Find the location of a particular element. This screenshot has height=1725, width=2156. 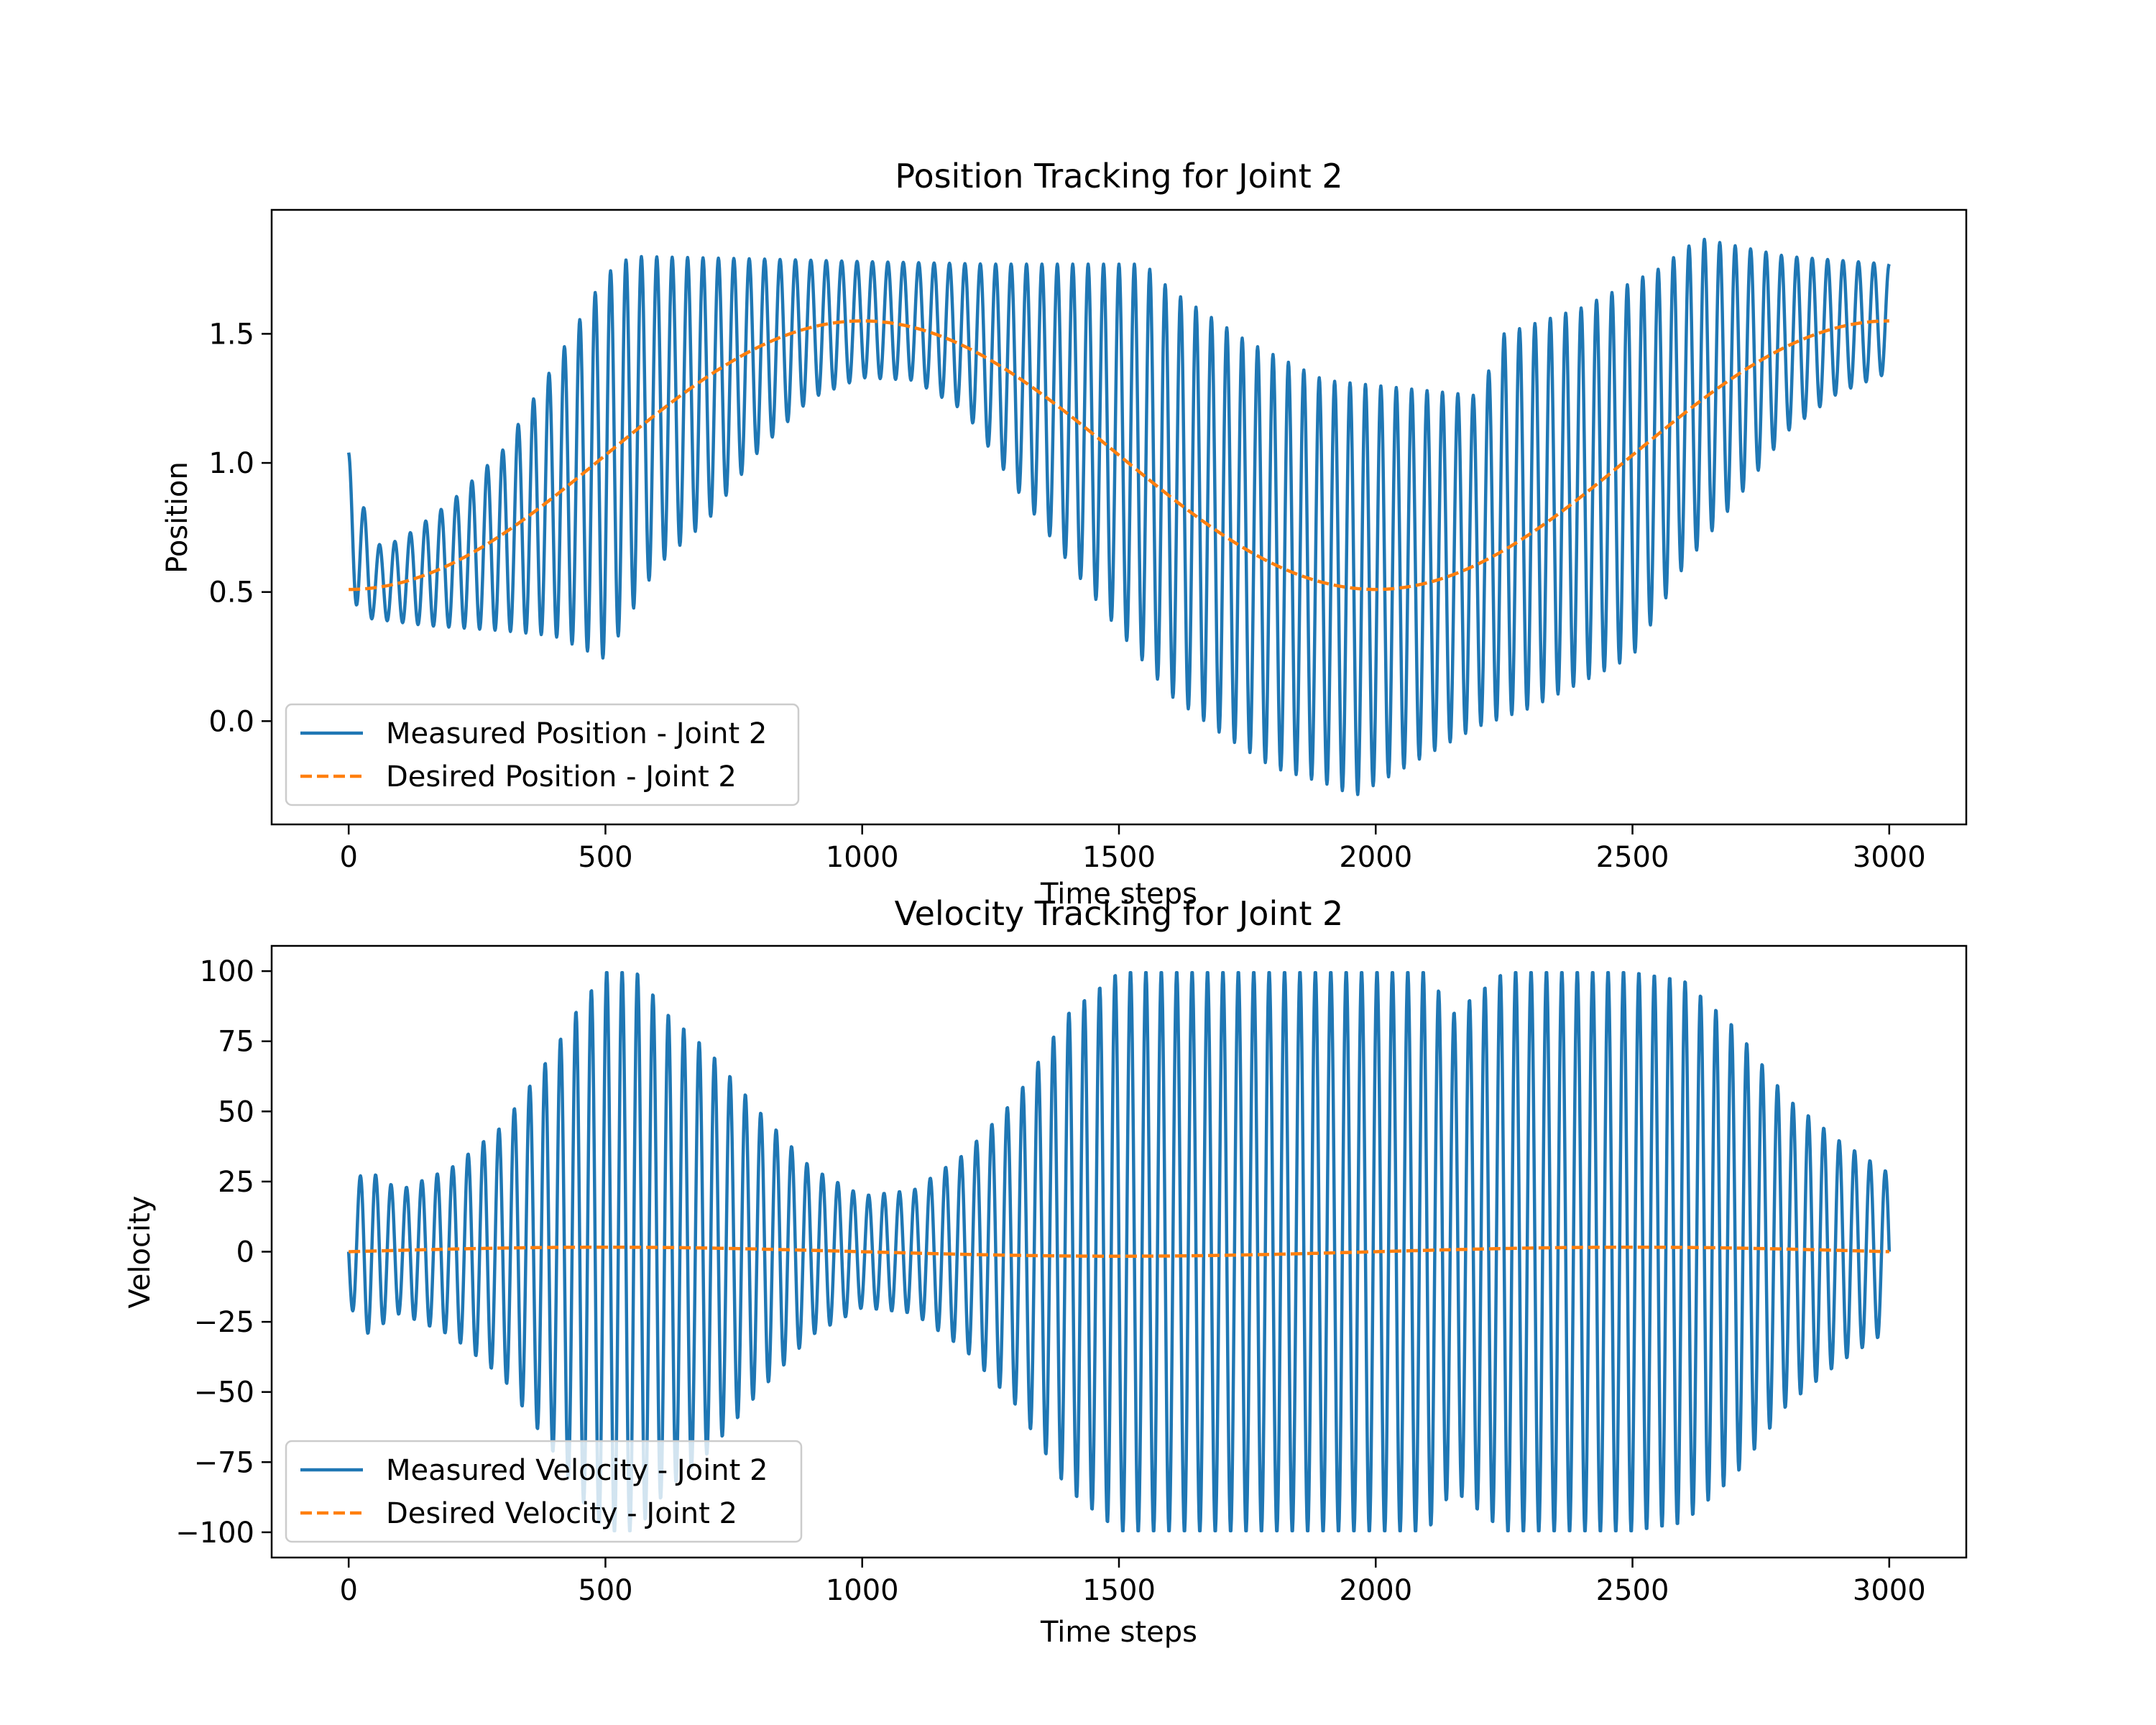

desired-position-line is located at coordinates (1119, 455).